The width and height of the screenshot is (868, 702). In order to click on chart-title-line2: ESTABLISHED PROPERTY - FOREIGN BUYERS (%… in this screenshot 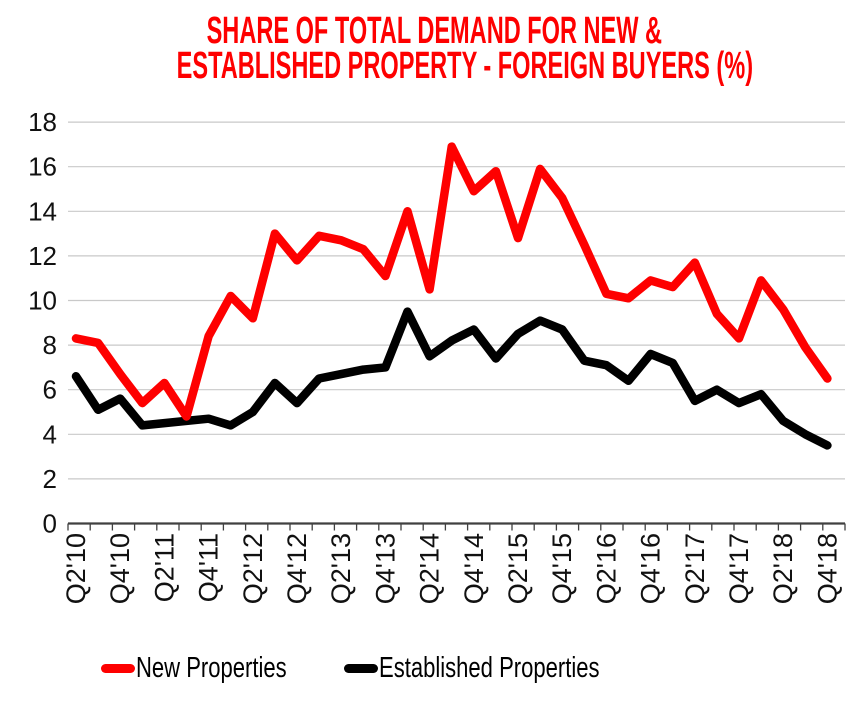, I will do `click(465, 66)`.